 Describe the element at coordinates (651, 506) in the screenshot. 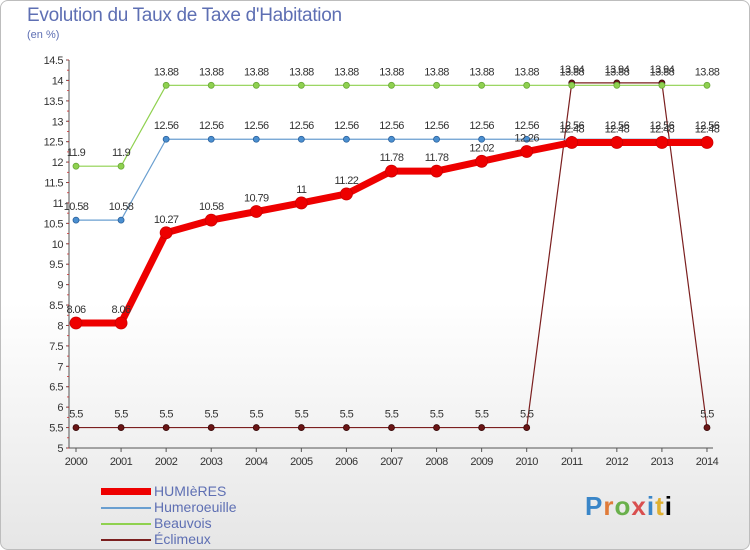

I see `logo-letter: i` at that location.